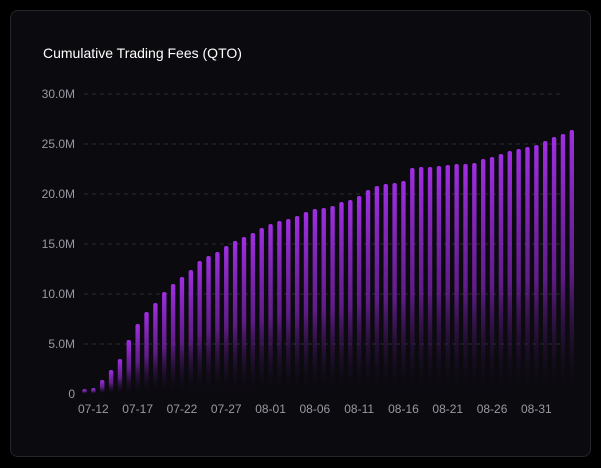  Describe the element at coordinates (58, 294) in the screenshot. I see `y-tick-label: 10.0M` at that location.